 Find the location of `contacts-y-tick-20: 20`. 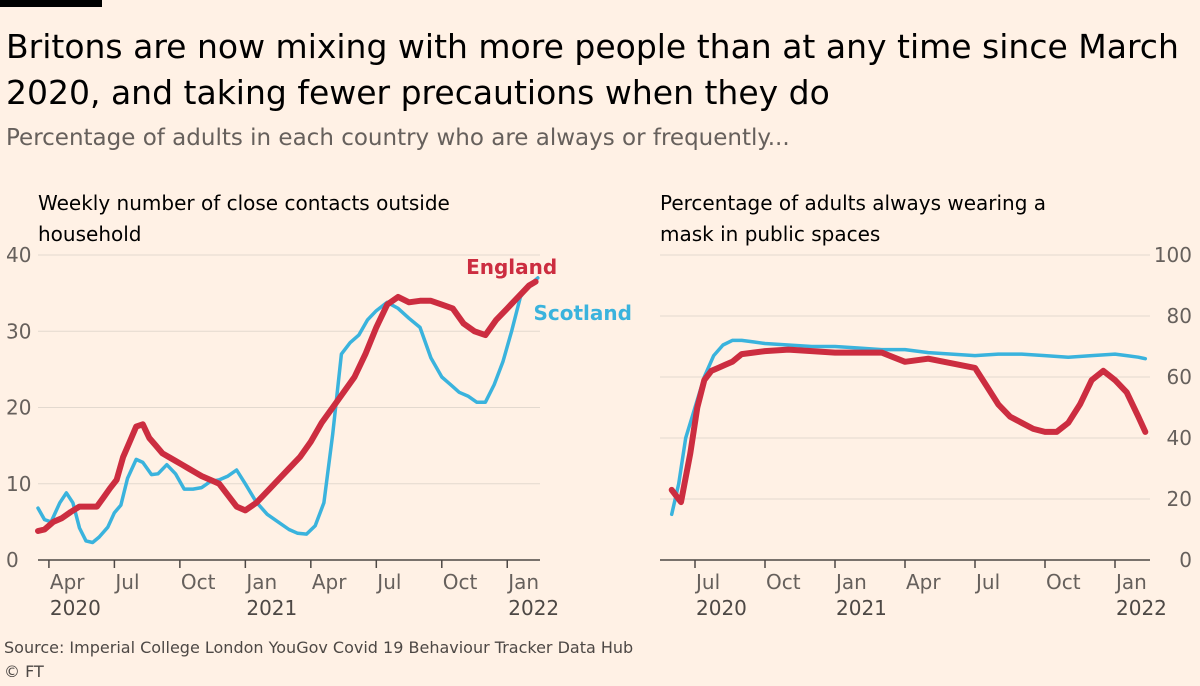

contacts-y-tick-20: 20 is located at coordinates (18, 408).